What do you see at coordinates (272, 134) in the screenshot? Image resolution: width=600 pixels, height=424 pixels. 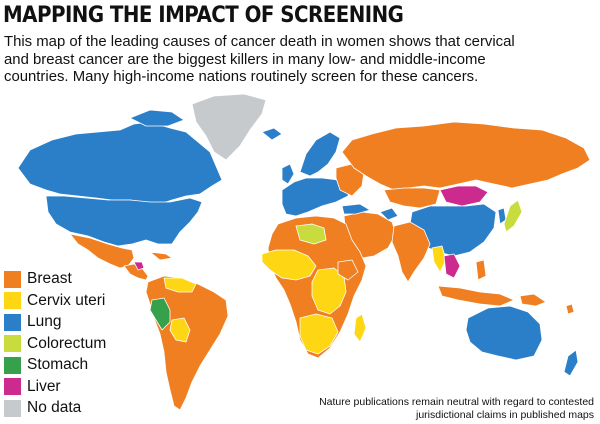 I see `region-iceland` at bounding box center [272, 134].